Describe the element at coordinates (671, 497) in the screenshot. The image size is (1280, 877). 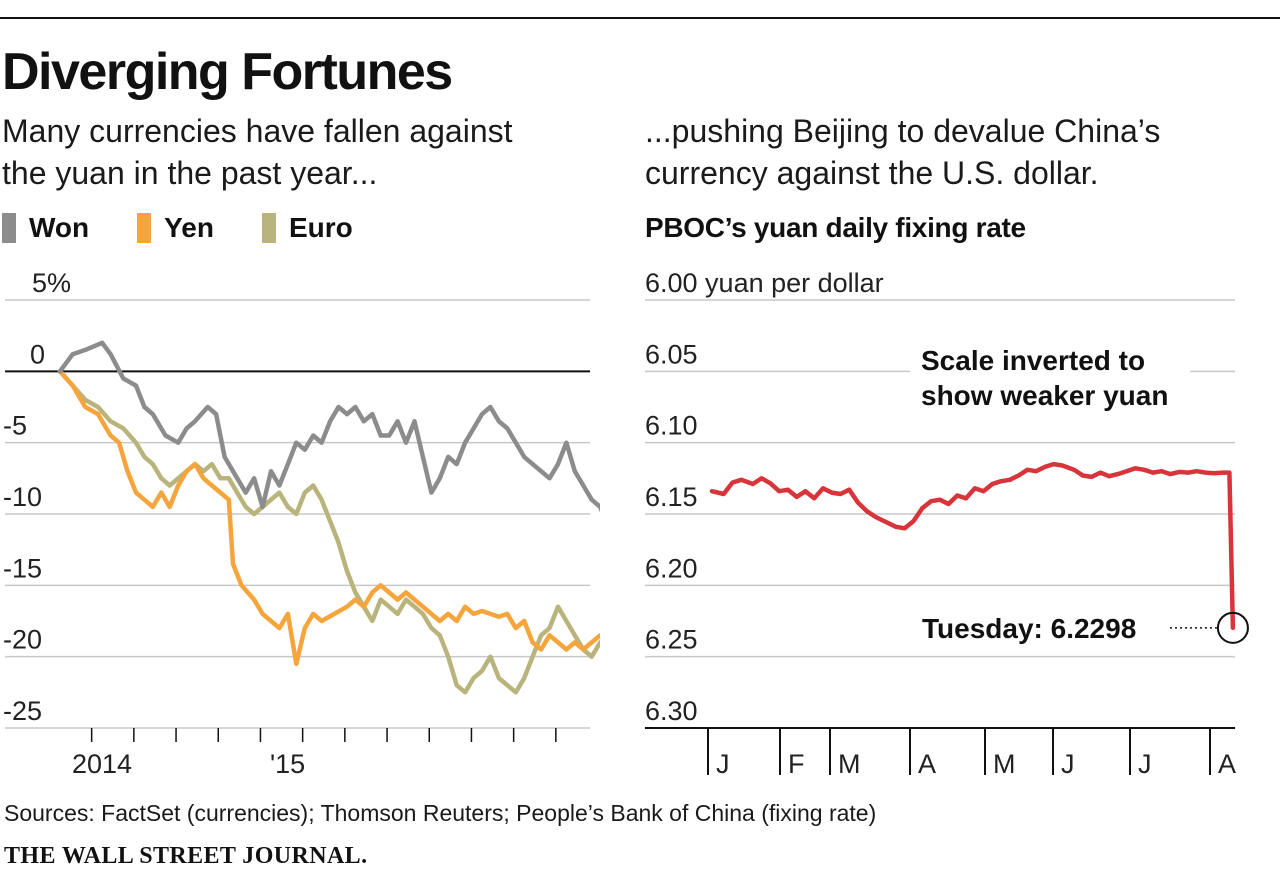
I see `y-tick-label: 6.15` at that location.